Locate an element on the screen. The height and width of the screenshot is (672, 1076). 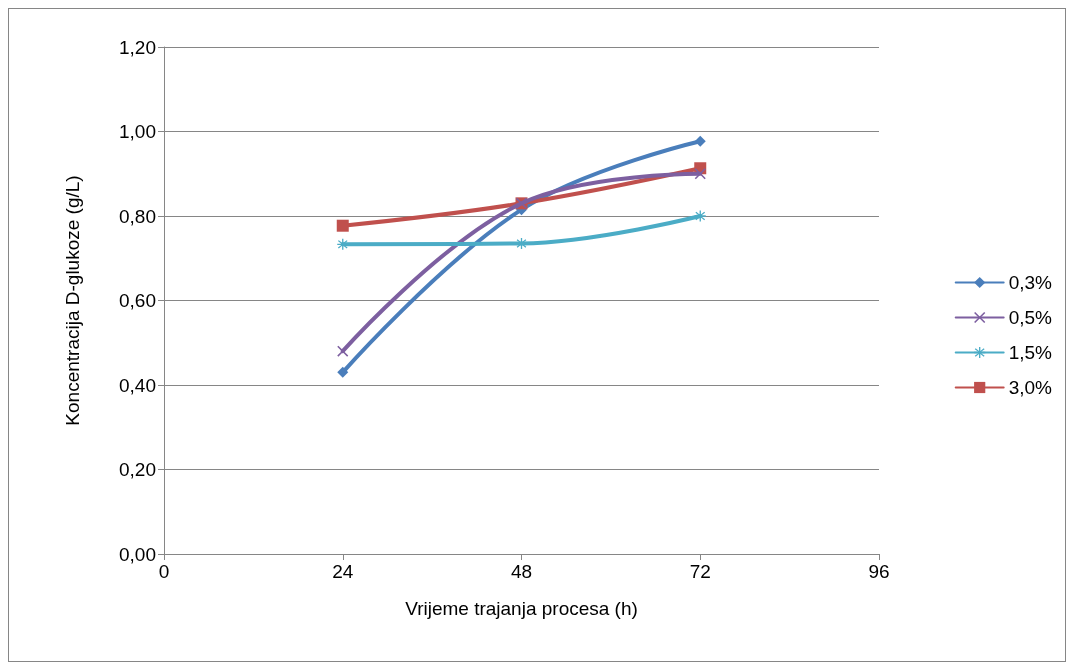
y-tick-label: 0,20 is located at coordinates (137, 469).